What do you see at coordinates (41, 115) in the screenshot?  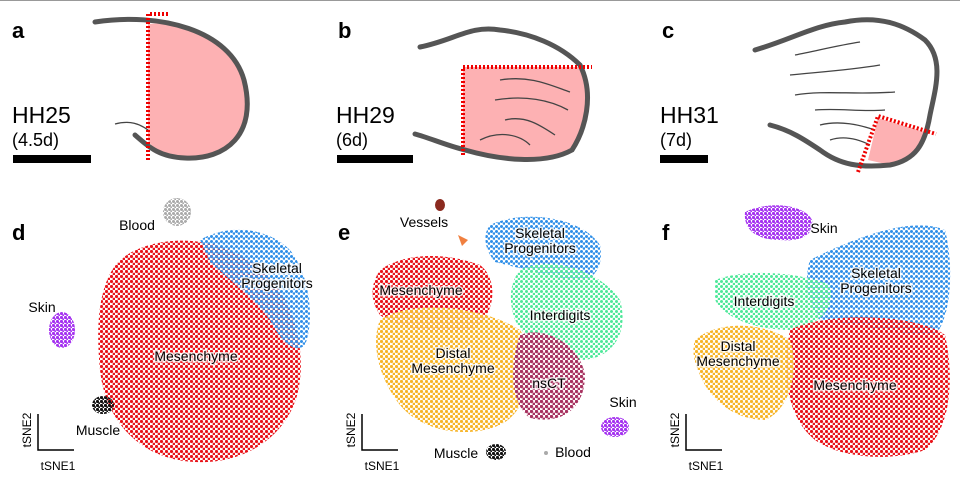 I see `stage: HH25` at bounding box center [41, 115].